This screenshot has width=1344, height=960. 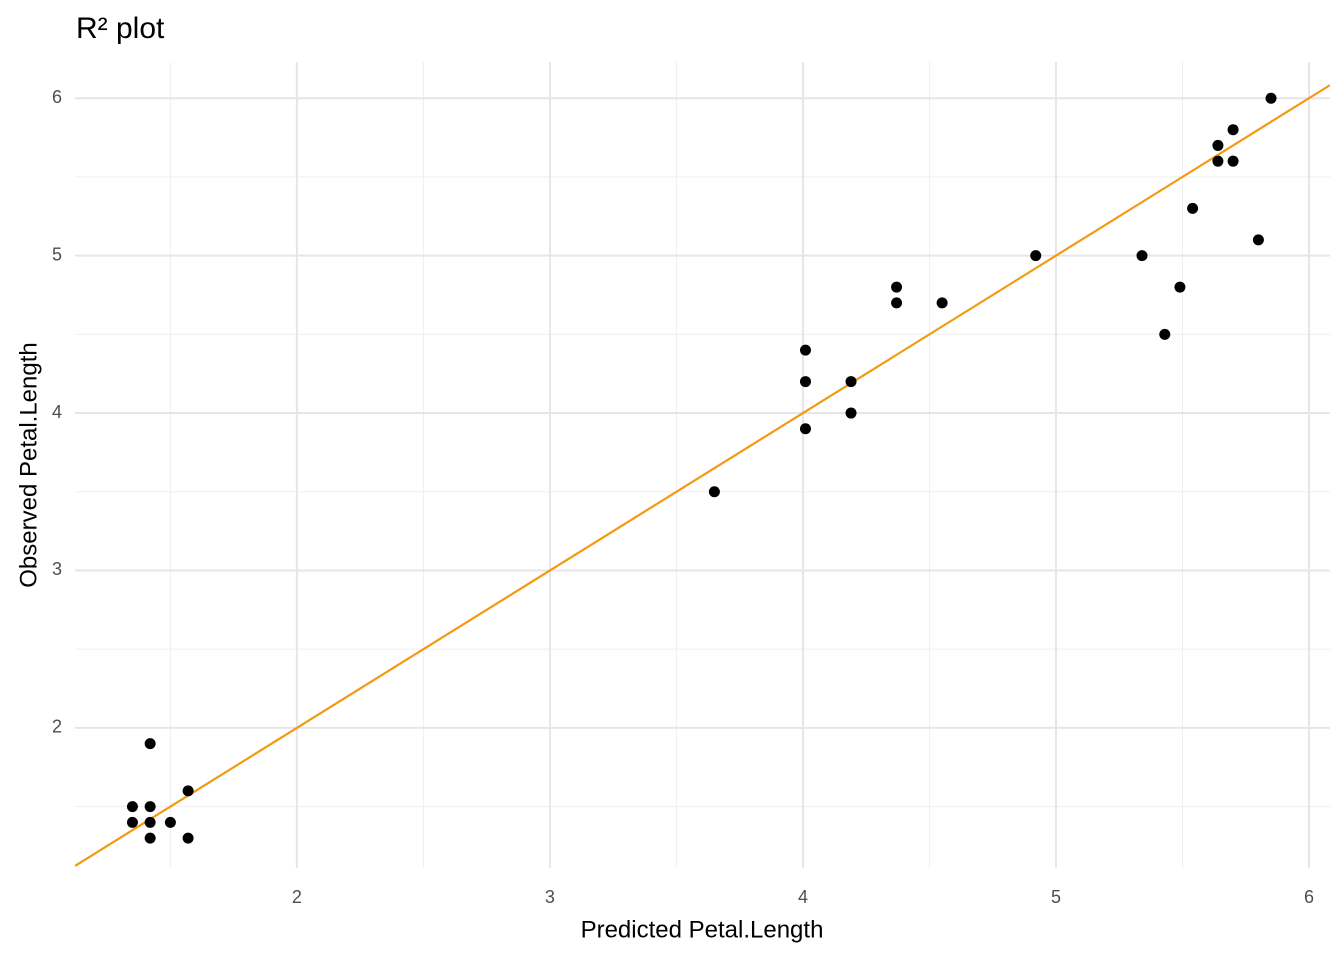 What do you see at coordinates (550, 897) in the screenshot?
I see `x-tick-label: 3` at bounding box center [550, 897].